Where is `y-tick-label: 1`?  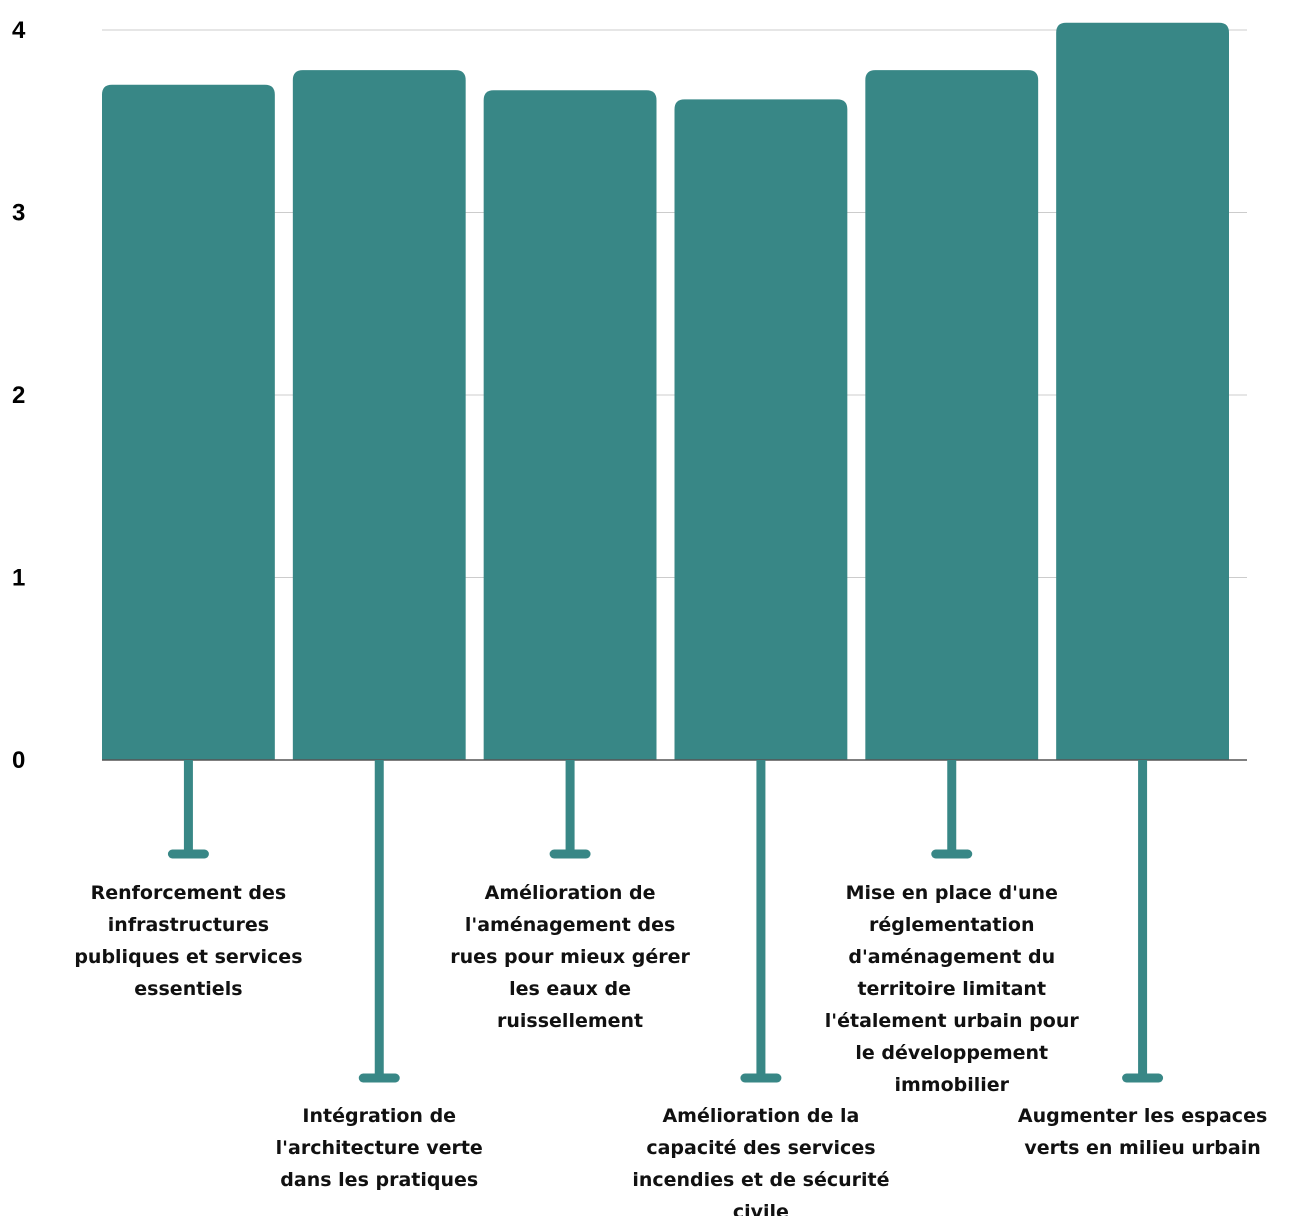
y-tick-label: 1 is located at coordinates (18, 578).